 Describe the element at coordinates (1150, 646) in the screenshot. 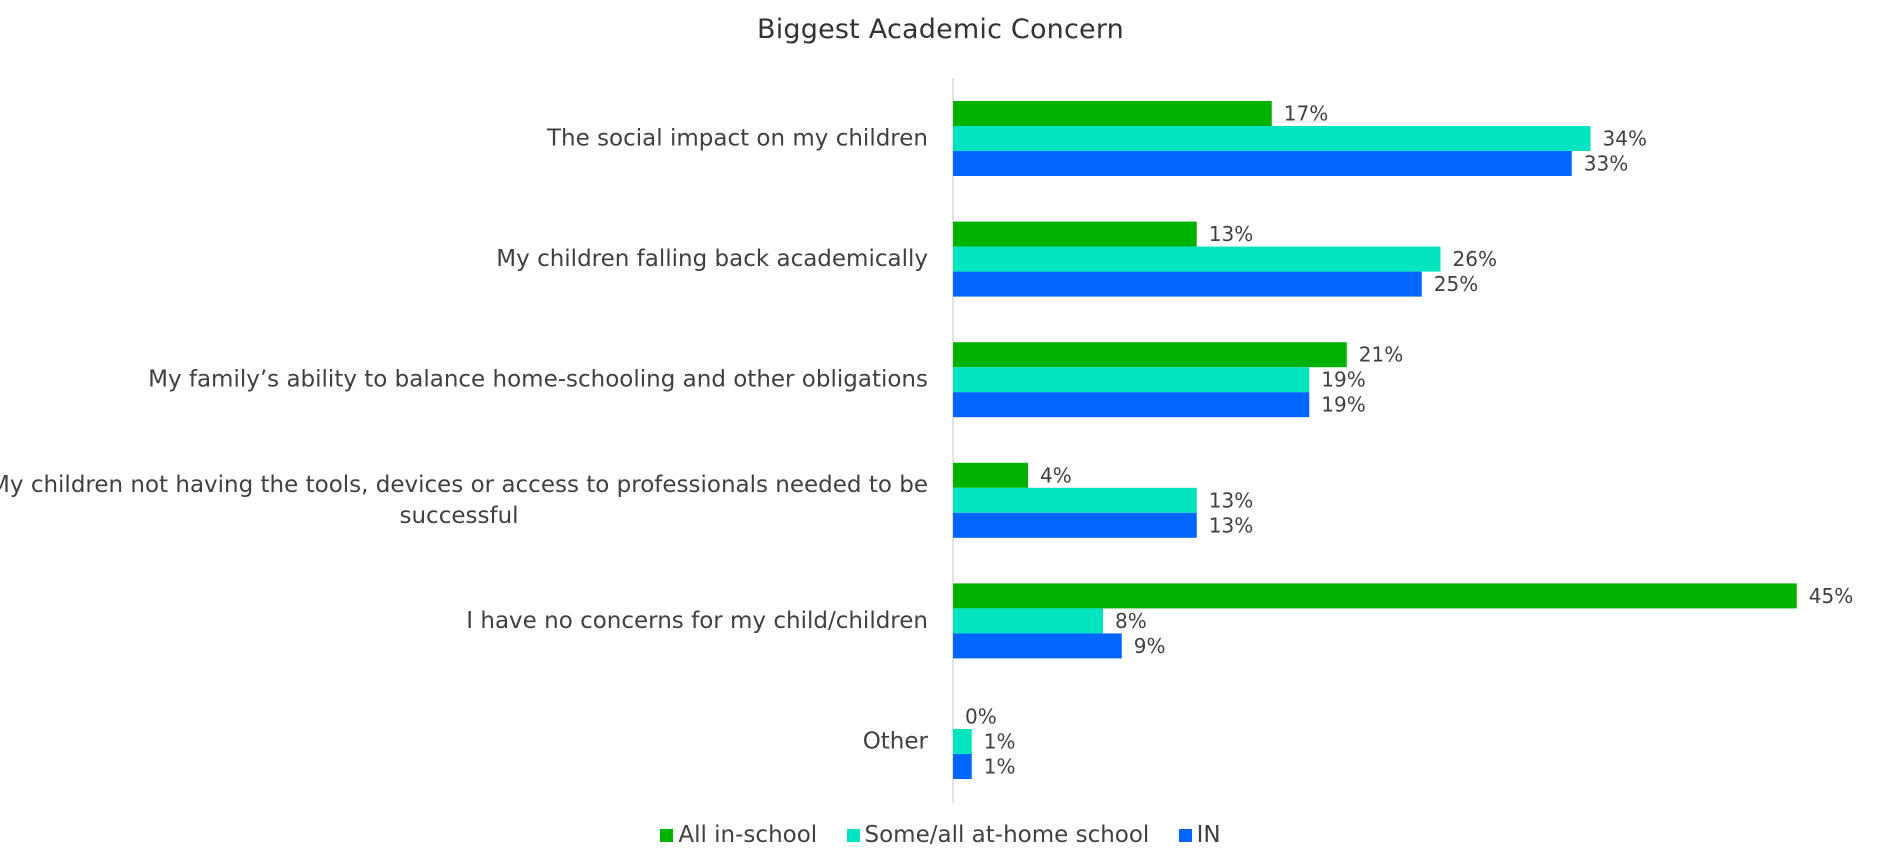

I see `data-label: 9%` at that location.